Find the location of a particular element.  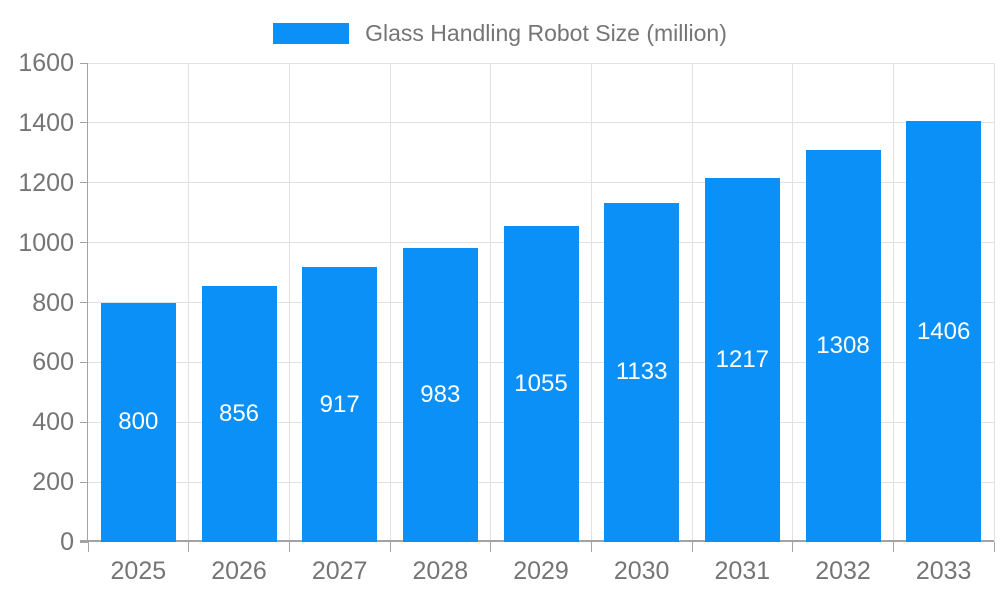

legend: Glass Handling Robot Size (million) is located at coordinates (500, 33).